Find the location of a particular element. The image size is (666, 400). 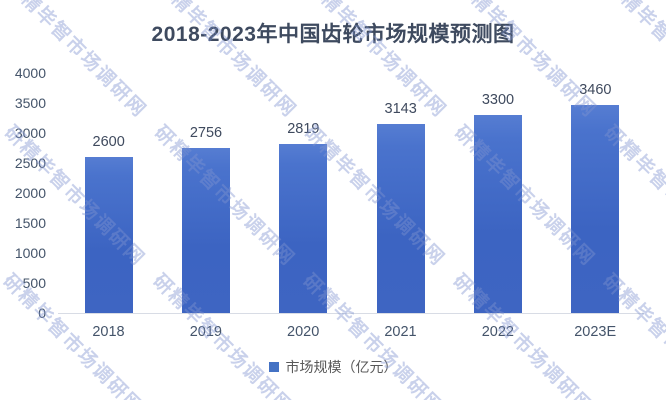

x-axis-label-2020: 2020 is located at coordinates (303, 332).